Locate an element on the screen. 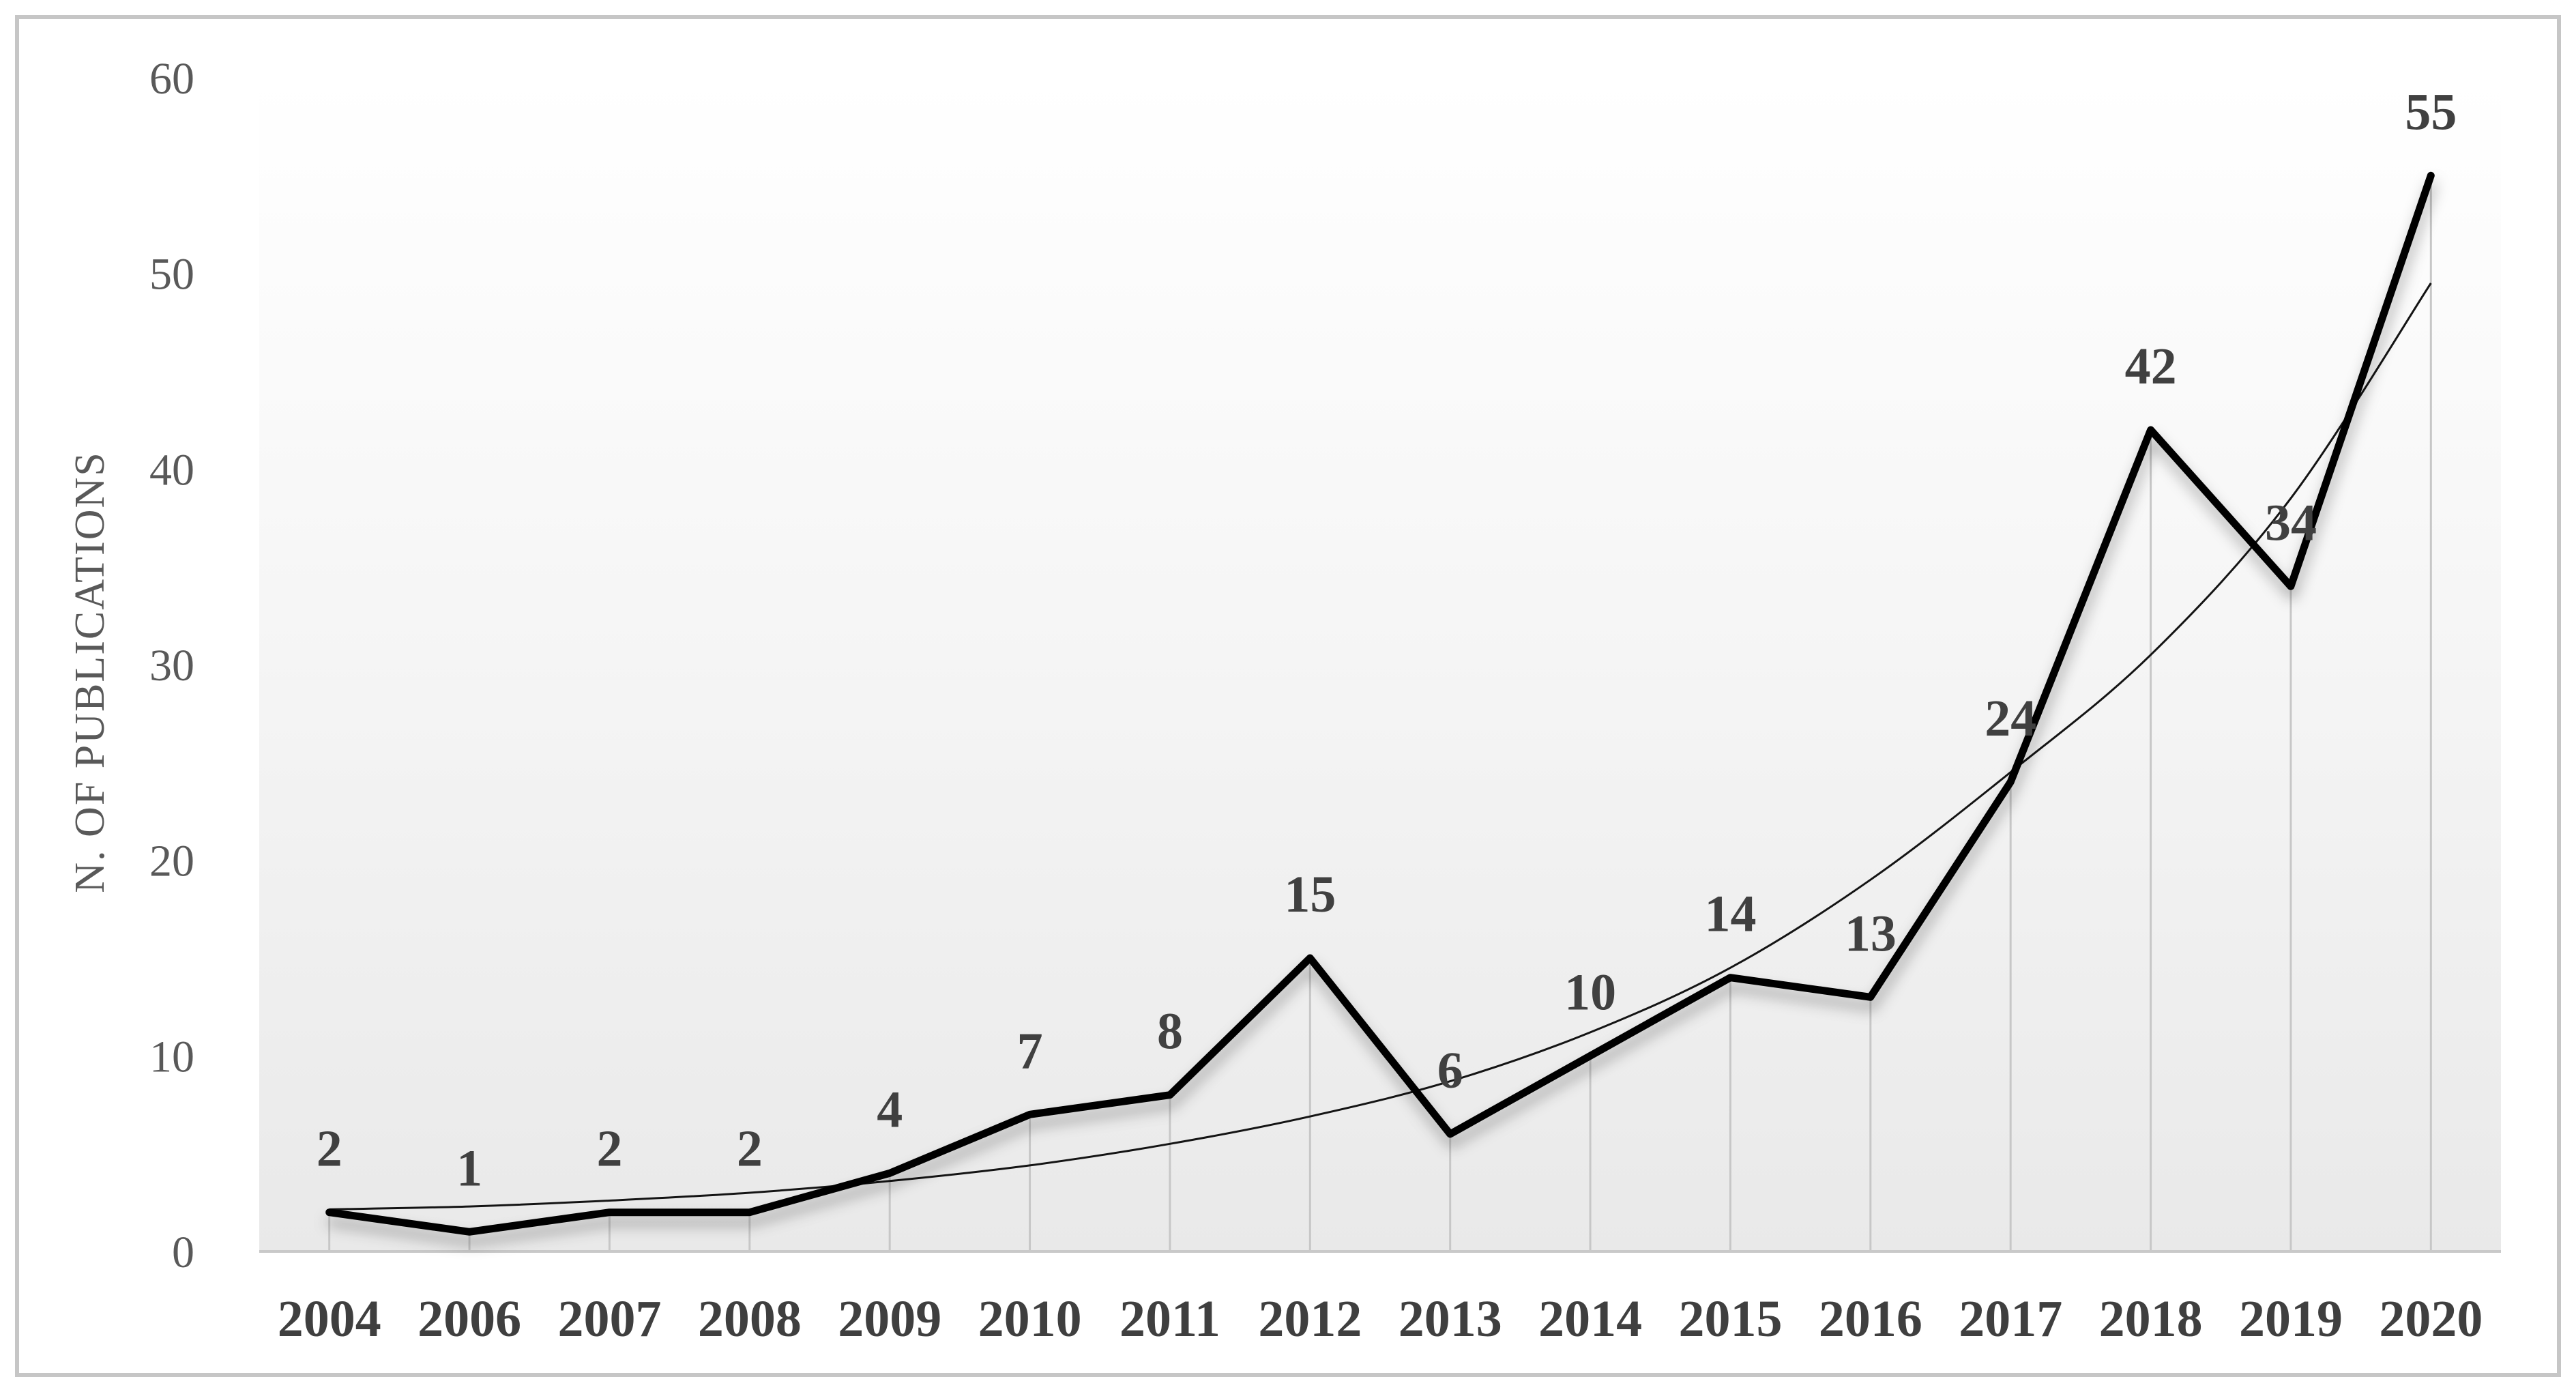 Image resolution: width=2576 pixels, height=1392 pixels. y-axis-tick-labels: 0 10 20 30 40 50 60 is located at coordinates (171, 665).